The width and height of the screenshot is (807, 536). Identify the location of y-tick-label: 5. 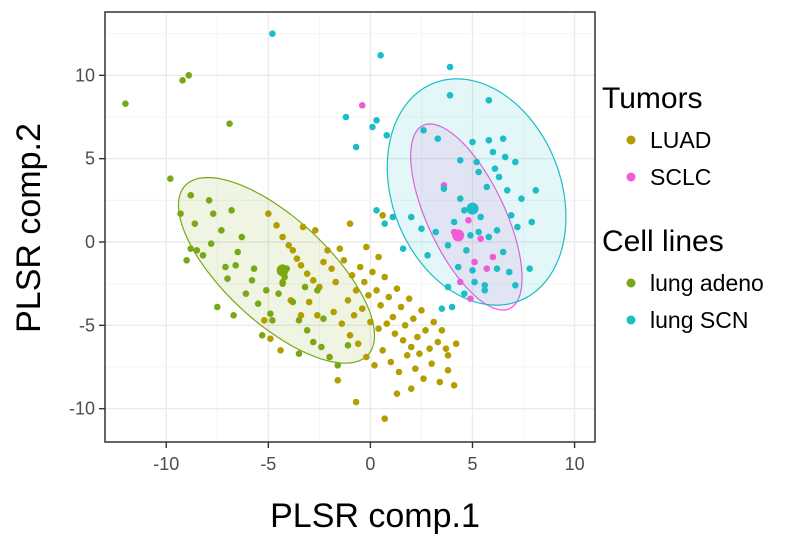
(90, 159).